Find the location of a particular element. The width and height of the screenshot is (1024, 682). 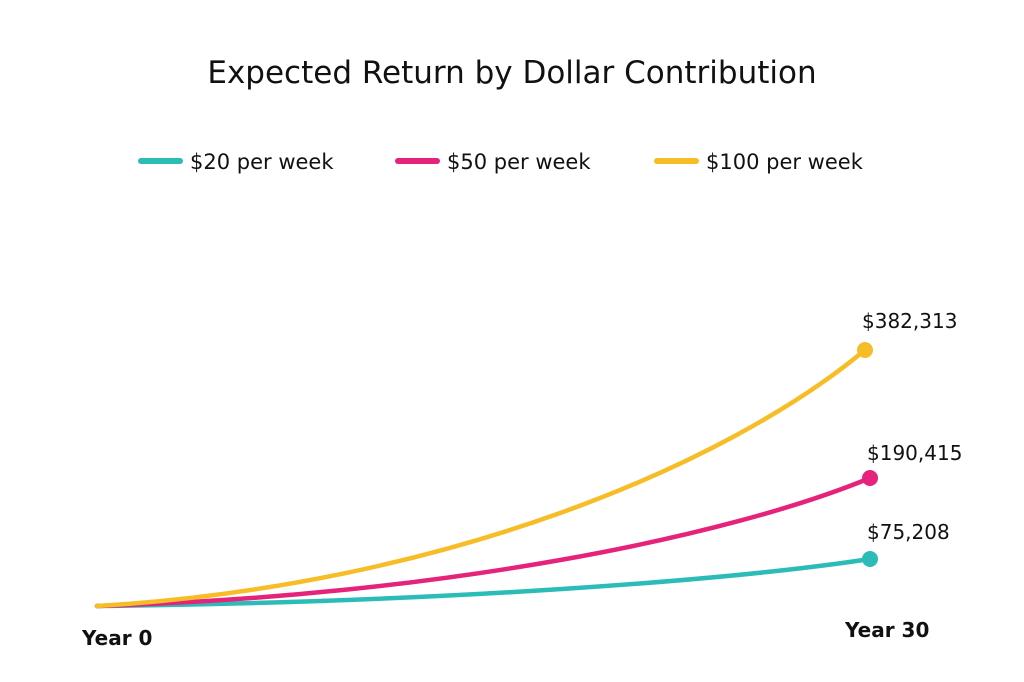

legend-label: $100 per week is located at coordinates (785, 162).